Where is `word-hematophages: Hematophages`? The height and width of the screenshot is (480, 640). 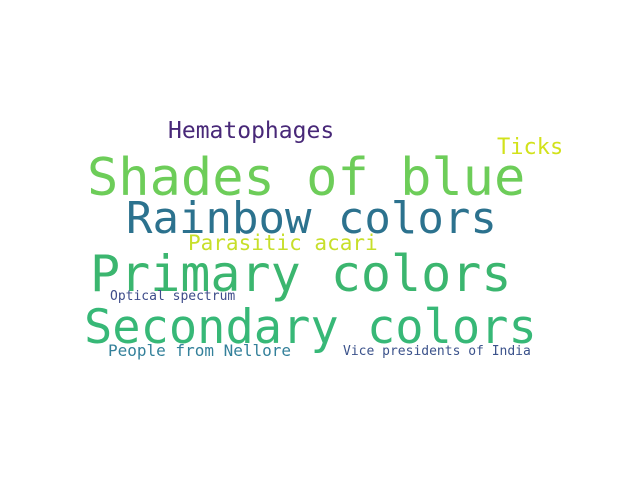 word-hematophages: Hematophages is located at coordinates (251, 131).